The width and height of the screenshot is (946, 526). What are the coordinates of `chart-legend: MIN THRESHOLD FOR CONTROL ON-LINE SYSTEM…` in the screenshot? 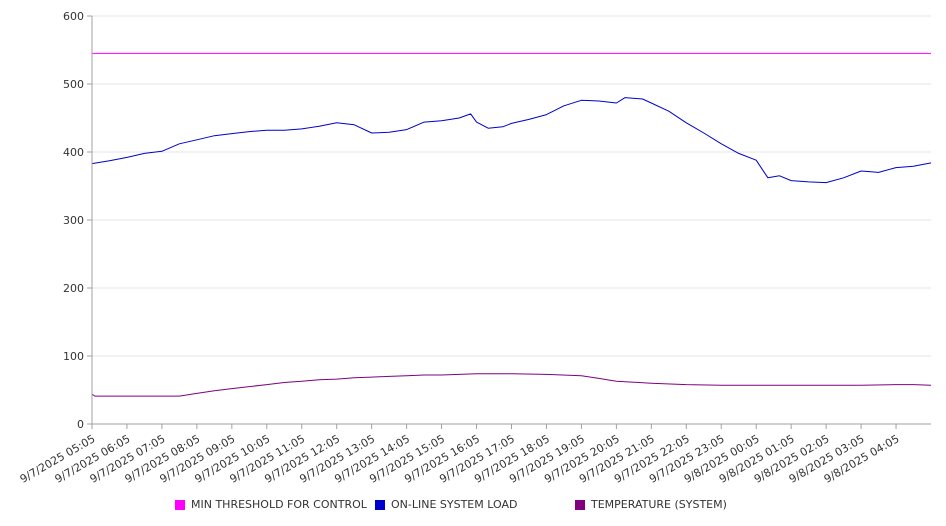 It's located at (473, 506).